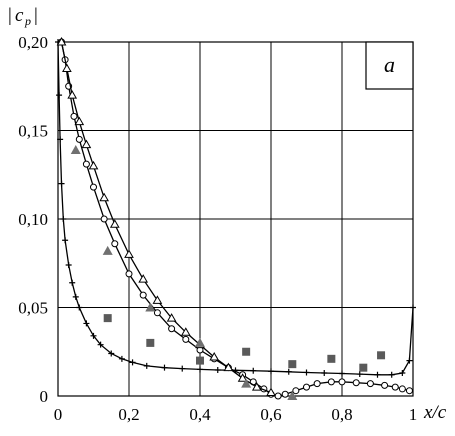 Image resolution: width=455 pixels, height=436 pixels. I want to click on y-axis-title: | c p |, so click(23, 16).